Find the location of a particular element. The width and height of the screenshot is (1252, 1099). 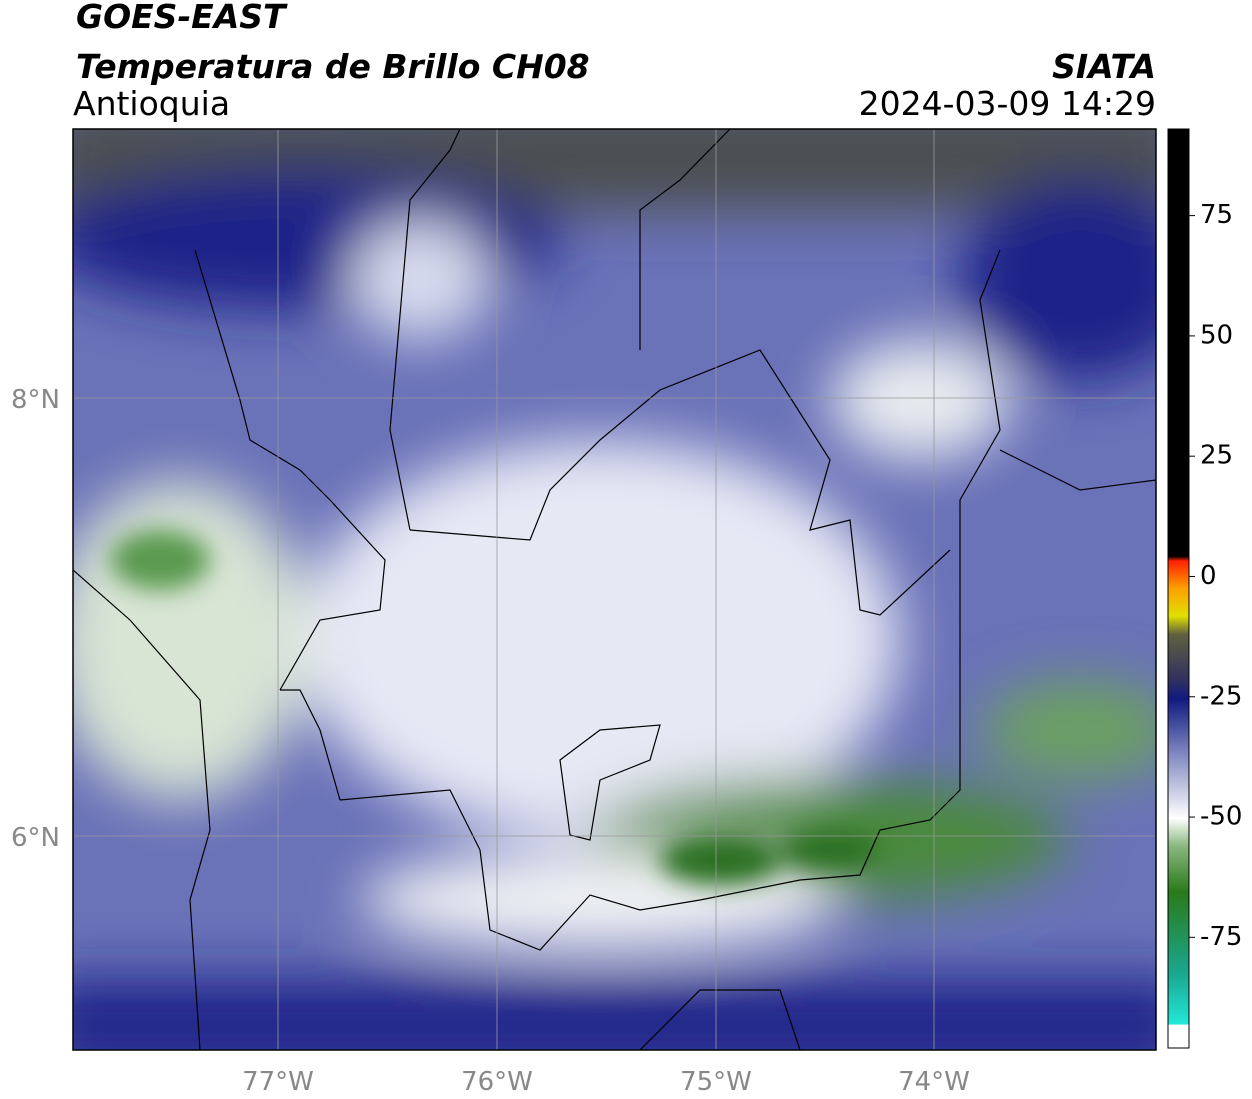

lon-label: 74°W is located at coordinates (934, 1082).